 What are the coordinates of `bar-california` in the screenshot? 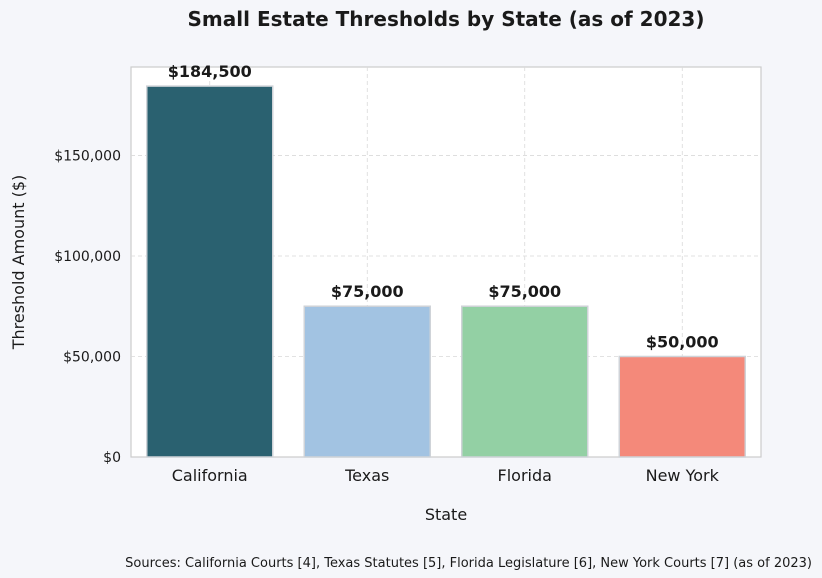 It's located at (210, 271).